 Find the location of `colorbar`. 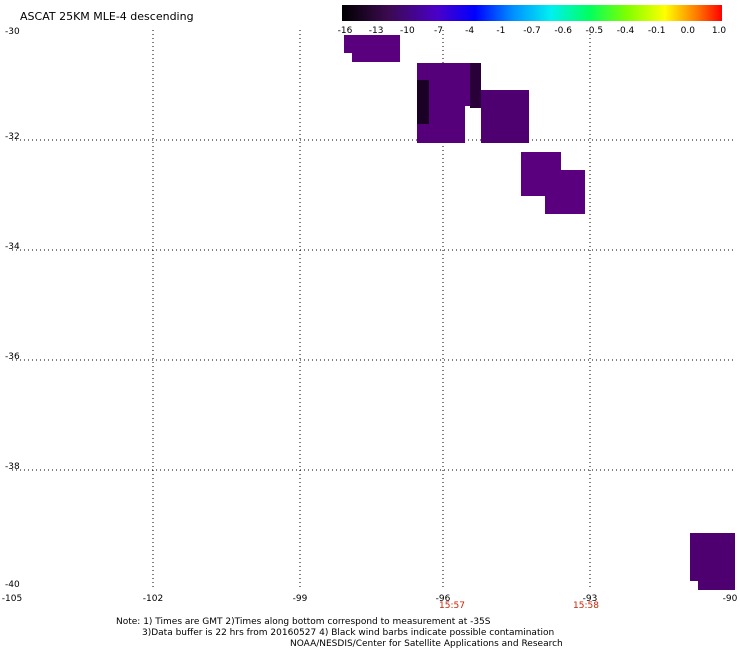

colorbar is located at coordinates (532, 13).